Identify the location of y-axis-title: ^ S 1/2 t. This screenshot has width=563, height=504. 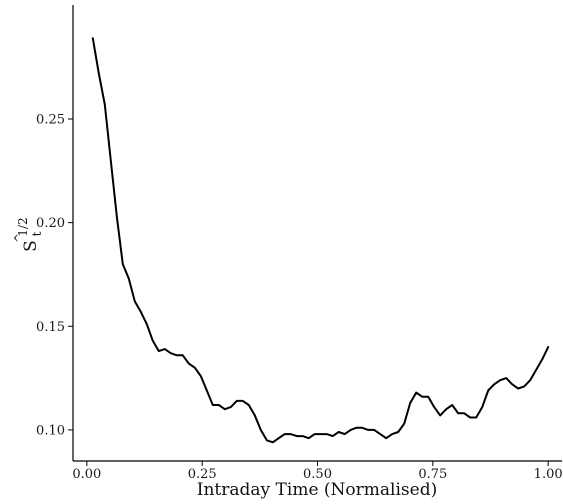
(28, 234).